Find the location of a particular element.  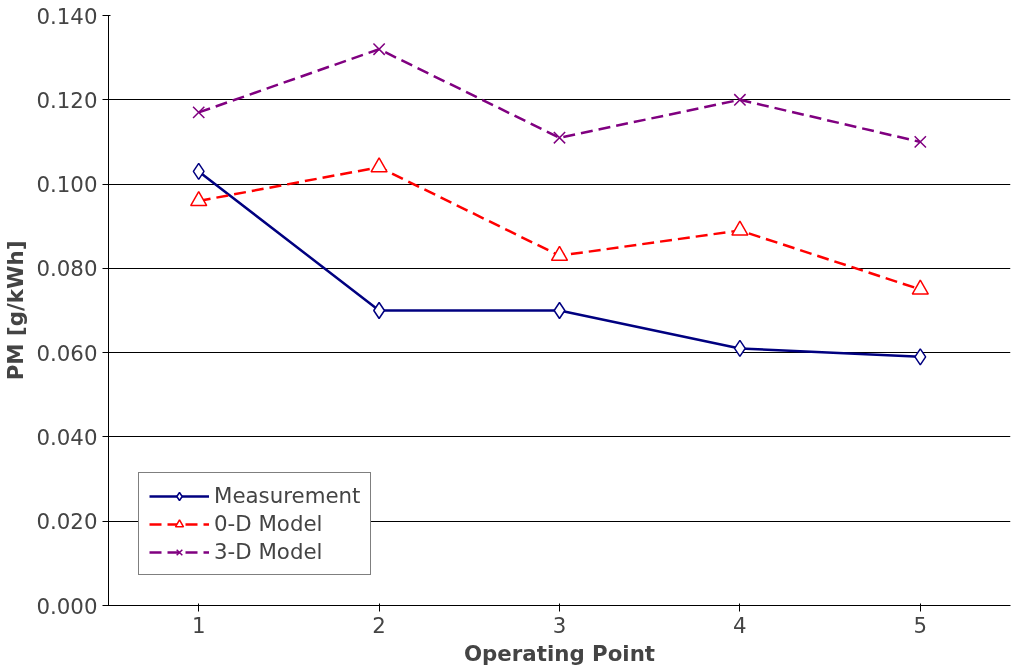

y-tick-label: 0.120 is located at coordinates (67, 100).